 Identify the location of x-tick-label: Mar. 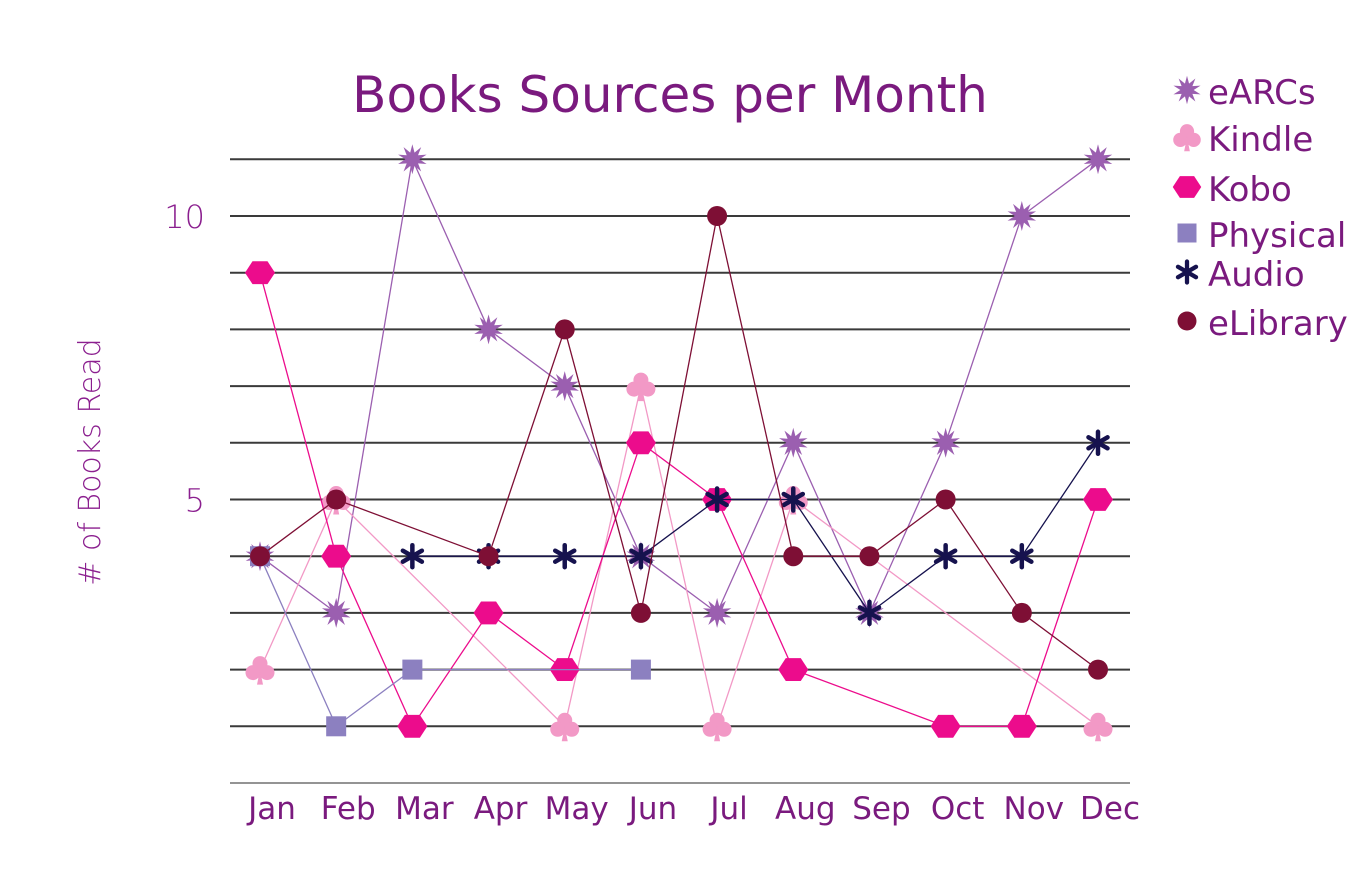
(424, 809).